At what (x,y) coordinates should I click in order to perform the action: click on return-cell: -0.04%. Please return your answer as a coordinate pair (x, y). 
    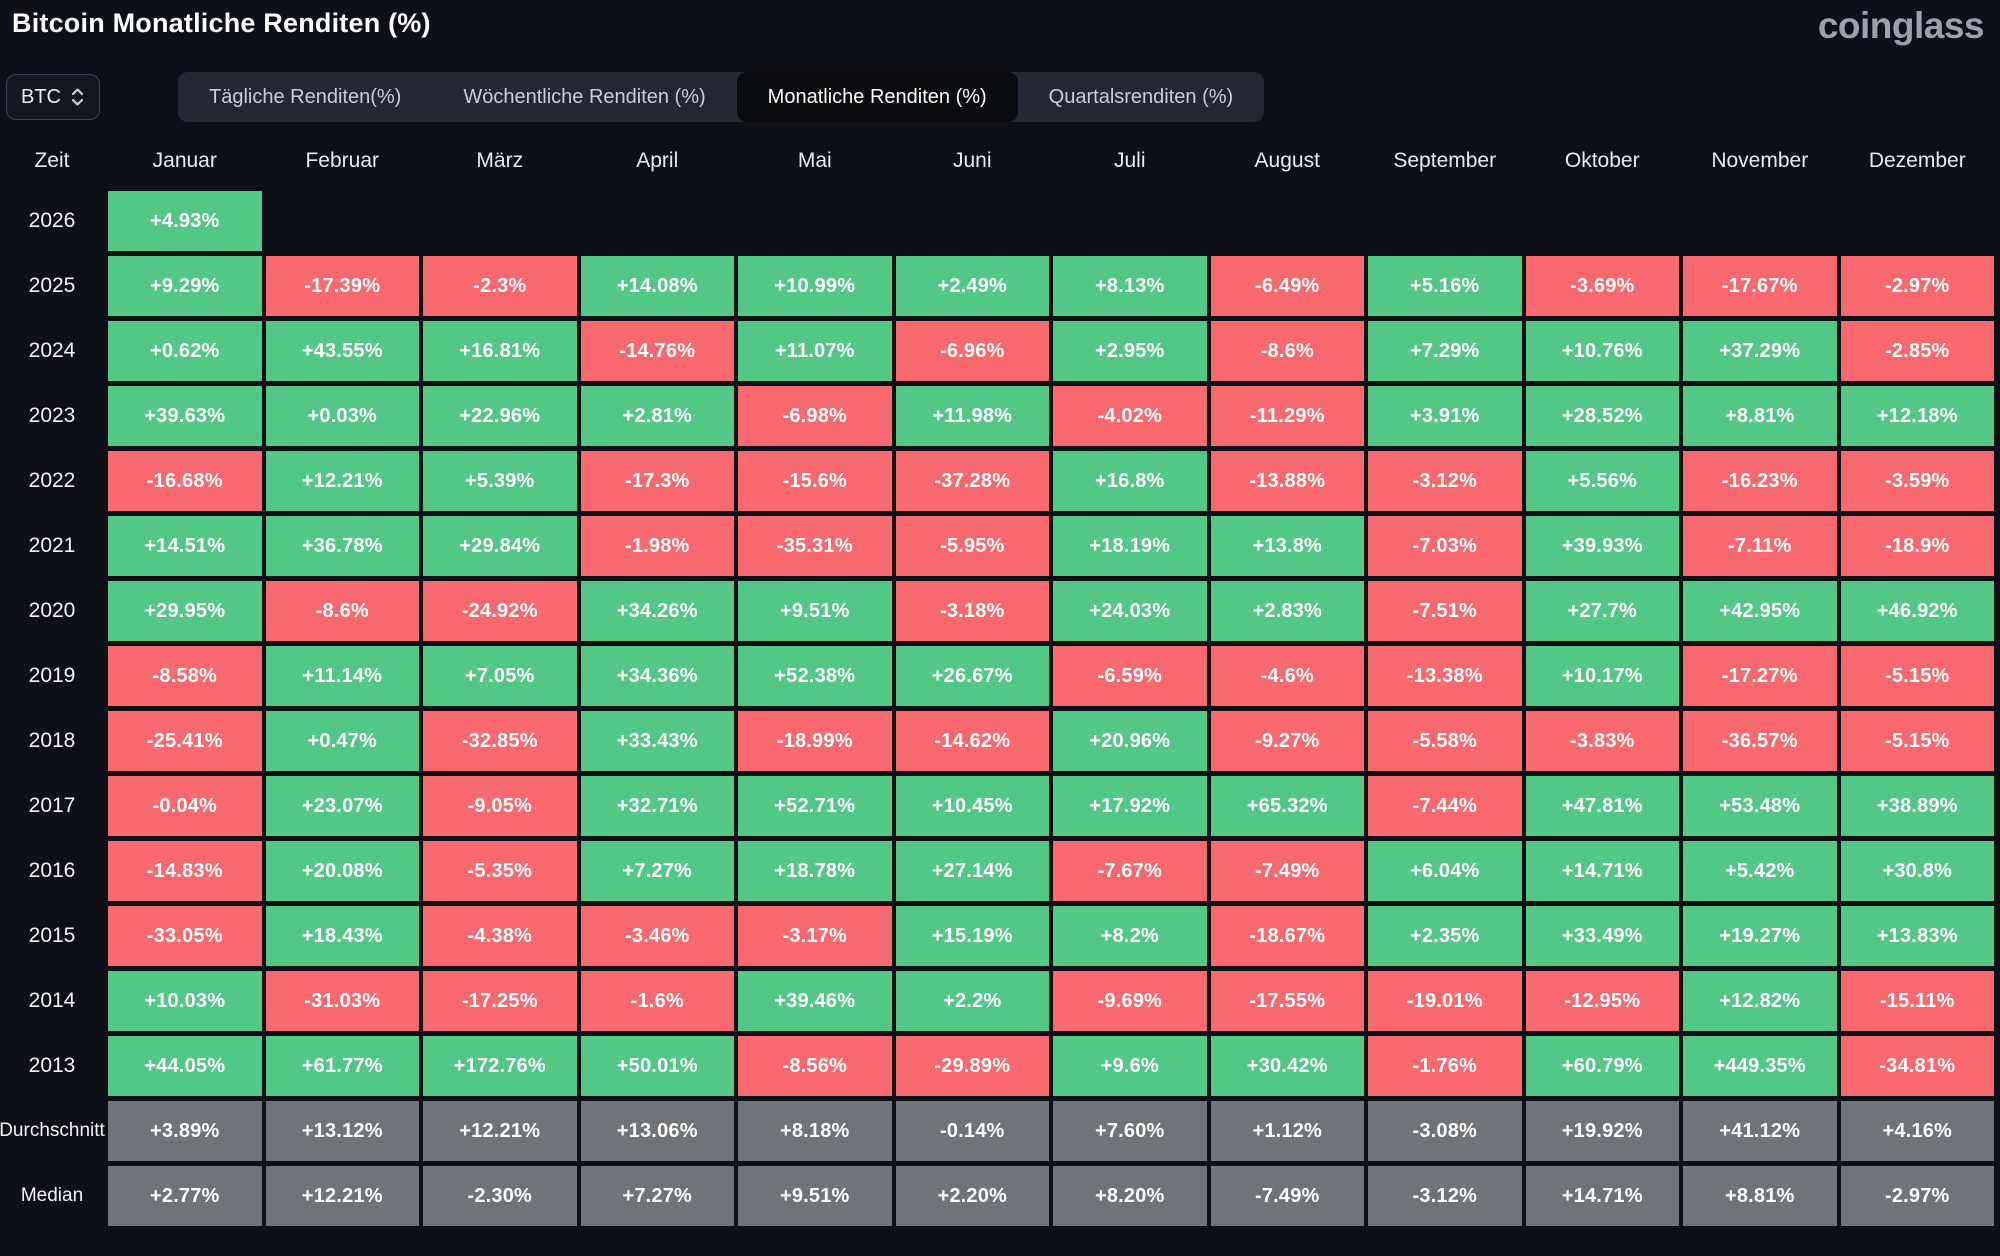
    Looking at the image, I should click on (185, 806).